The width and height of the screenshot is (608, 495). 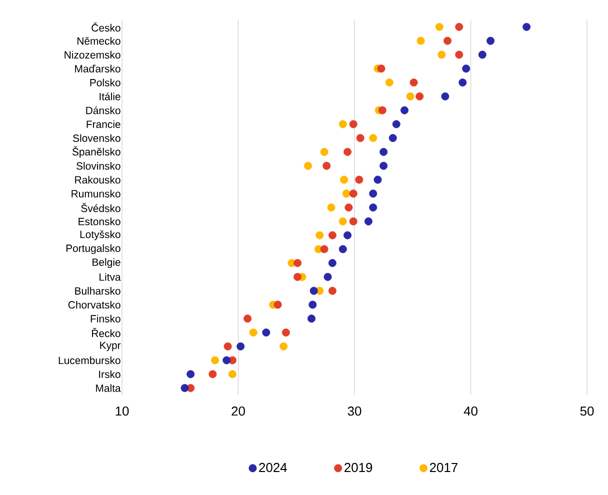 What do you see at coordinates (96, 138) in the screenshot?
I see `y-tick-label: Slovensko` at bounding box center [96, 138].